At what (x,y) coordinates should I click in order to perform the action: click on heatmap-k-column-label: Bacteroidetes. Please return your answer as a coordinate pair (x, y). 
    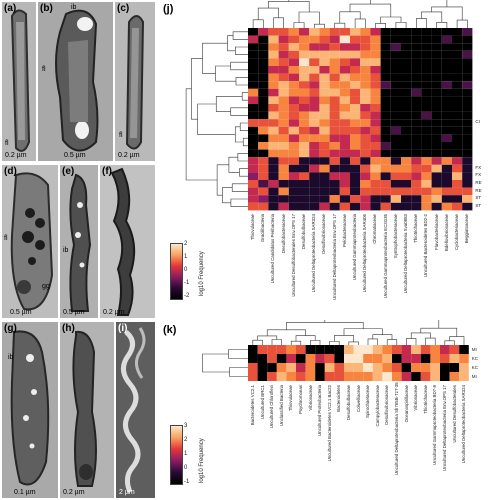
    Looking at the image, I should click on (339, 398).